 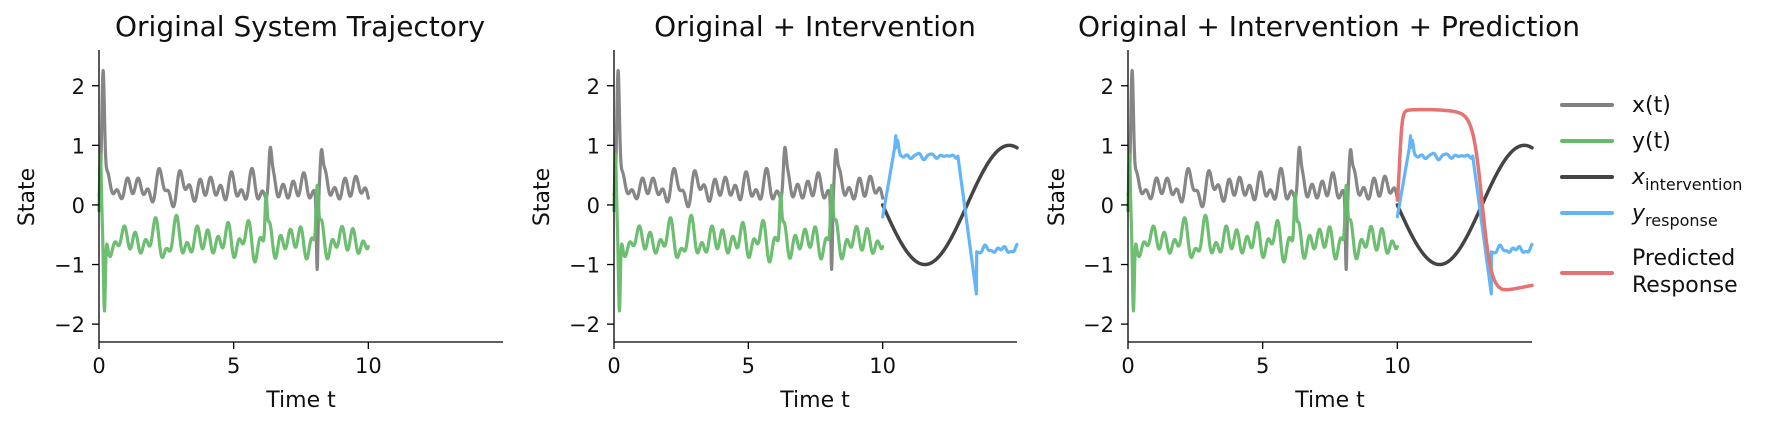 I want to click on legend-label-x-intervention: xintervention, so click(x=1686, y=179).